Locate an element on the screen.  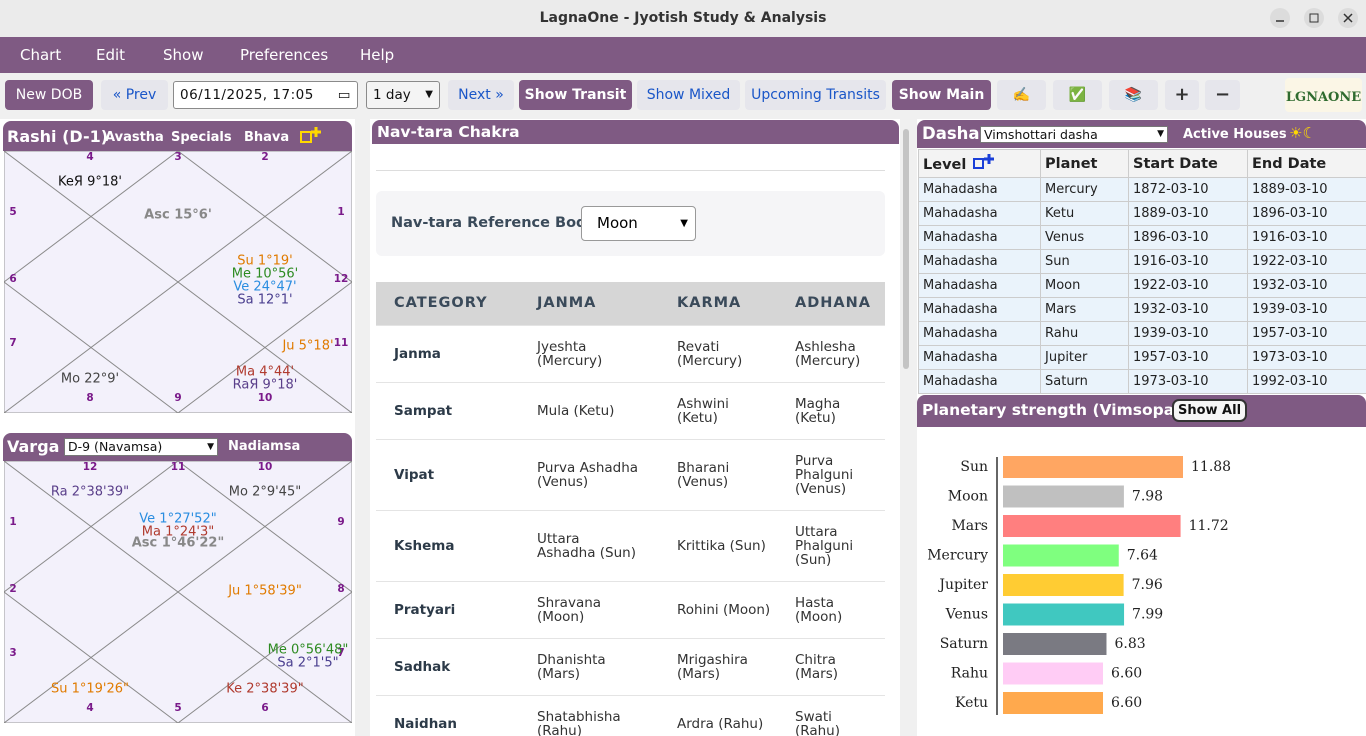
category: Sampat is located at coordinates (423, 410).